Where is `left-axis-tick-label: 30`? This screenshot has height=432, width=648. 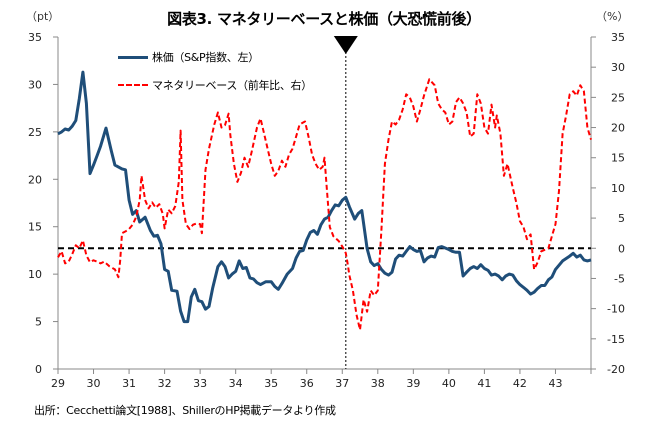 left-axis-tick-label: 30 is located at coordinates (35, 84).